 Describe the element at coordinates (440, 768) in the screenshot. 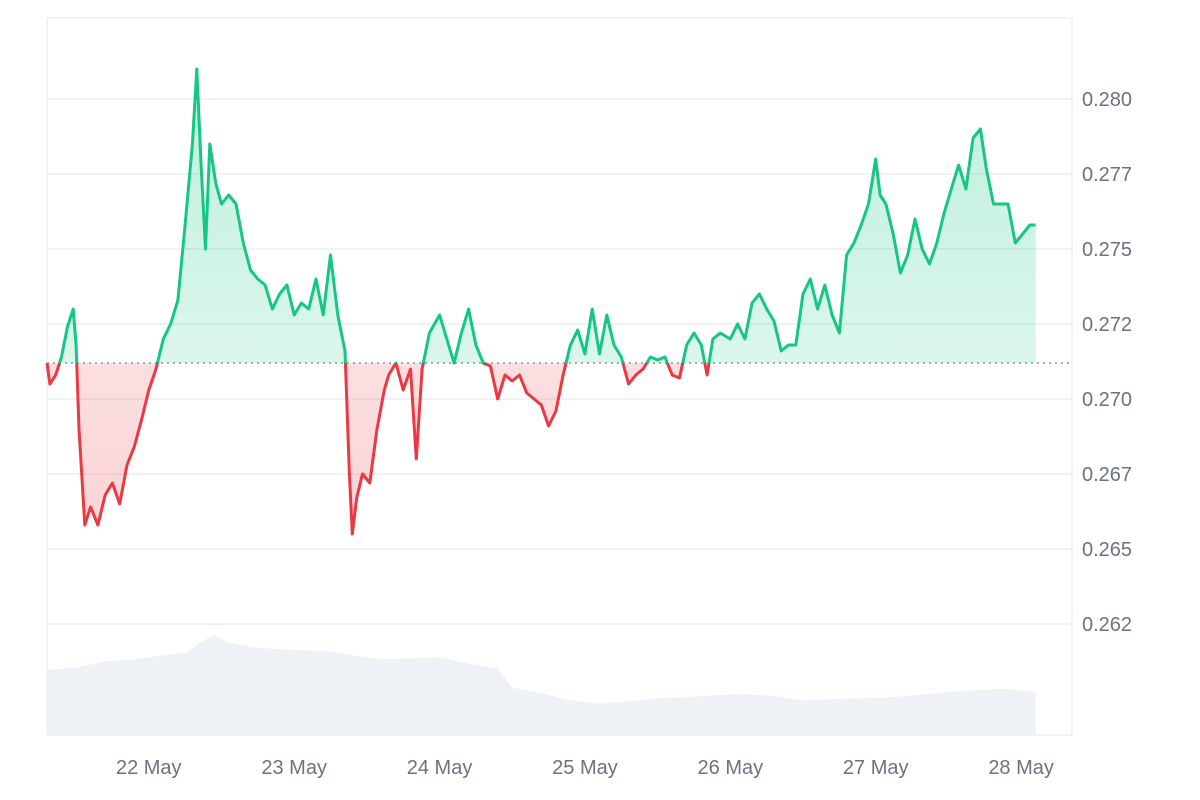

I see `x-tick-label: 24 May` at that location.